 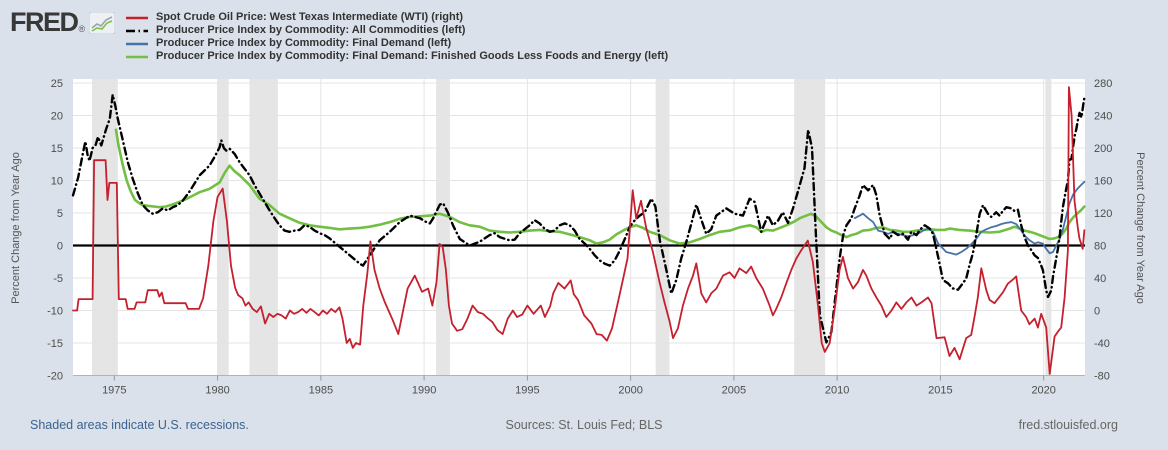 I want to click on left-tick-label: -15, so click(x=55, y=344).